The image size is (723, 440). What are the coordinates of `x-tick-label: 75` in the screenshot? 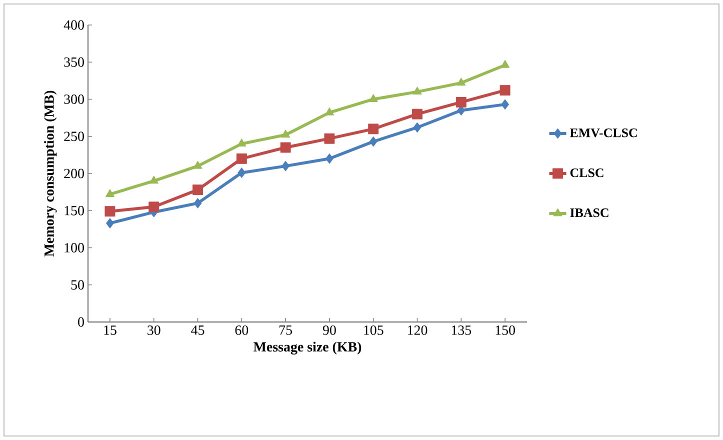 It's located at (286, 330).